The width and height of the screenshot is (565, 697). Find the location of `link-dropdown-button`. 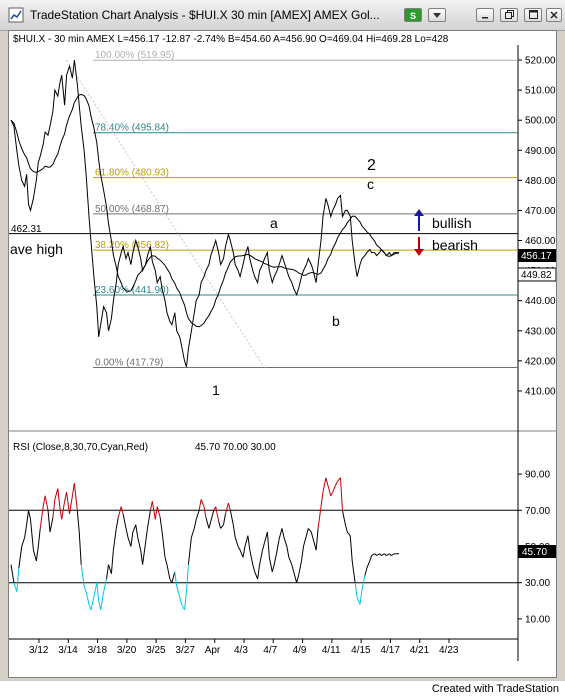

link-dropdown-button is located at coordinates (437, 15).